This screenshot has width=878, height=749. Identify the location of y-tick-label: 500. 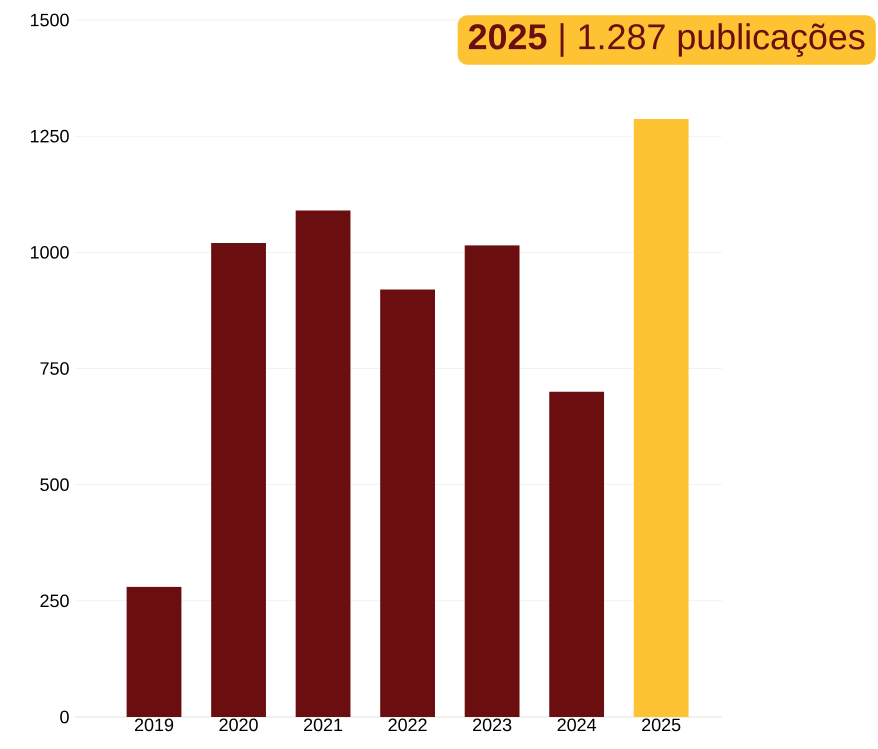
(54, 485).